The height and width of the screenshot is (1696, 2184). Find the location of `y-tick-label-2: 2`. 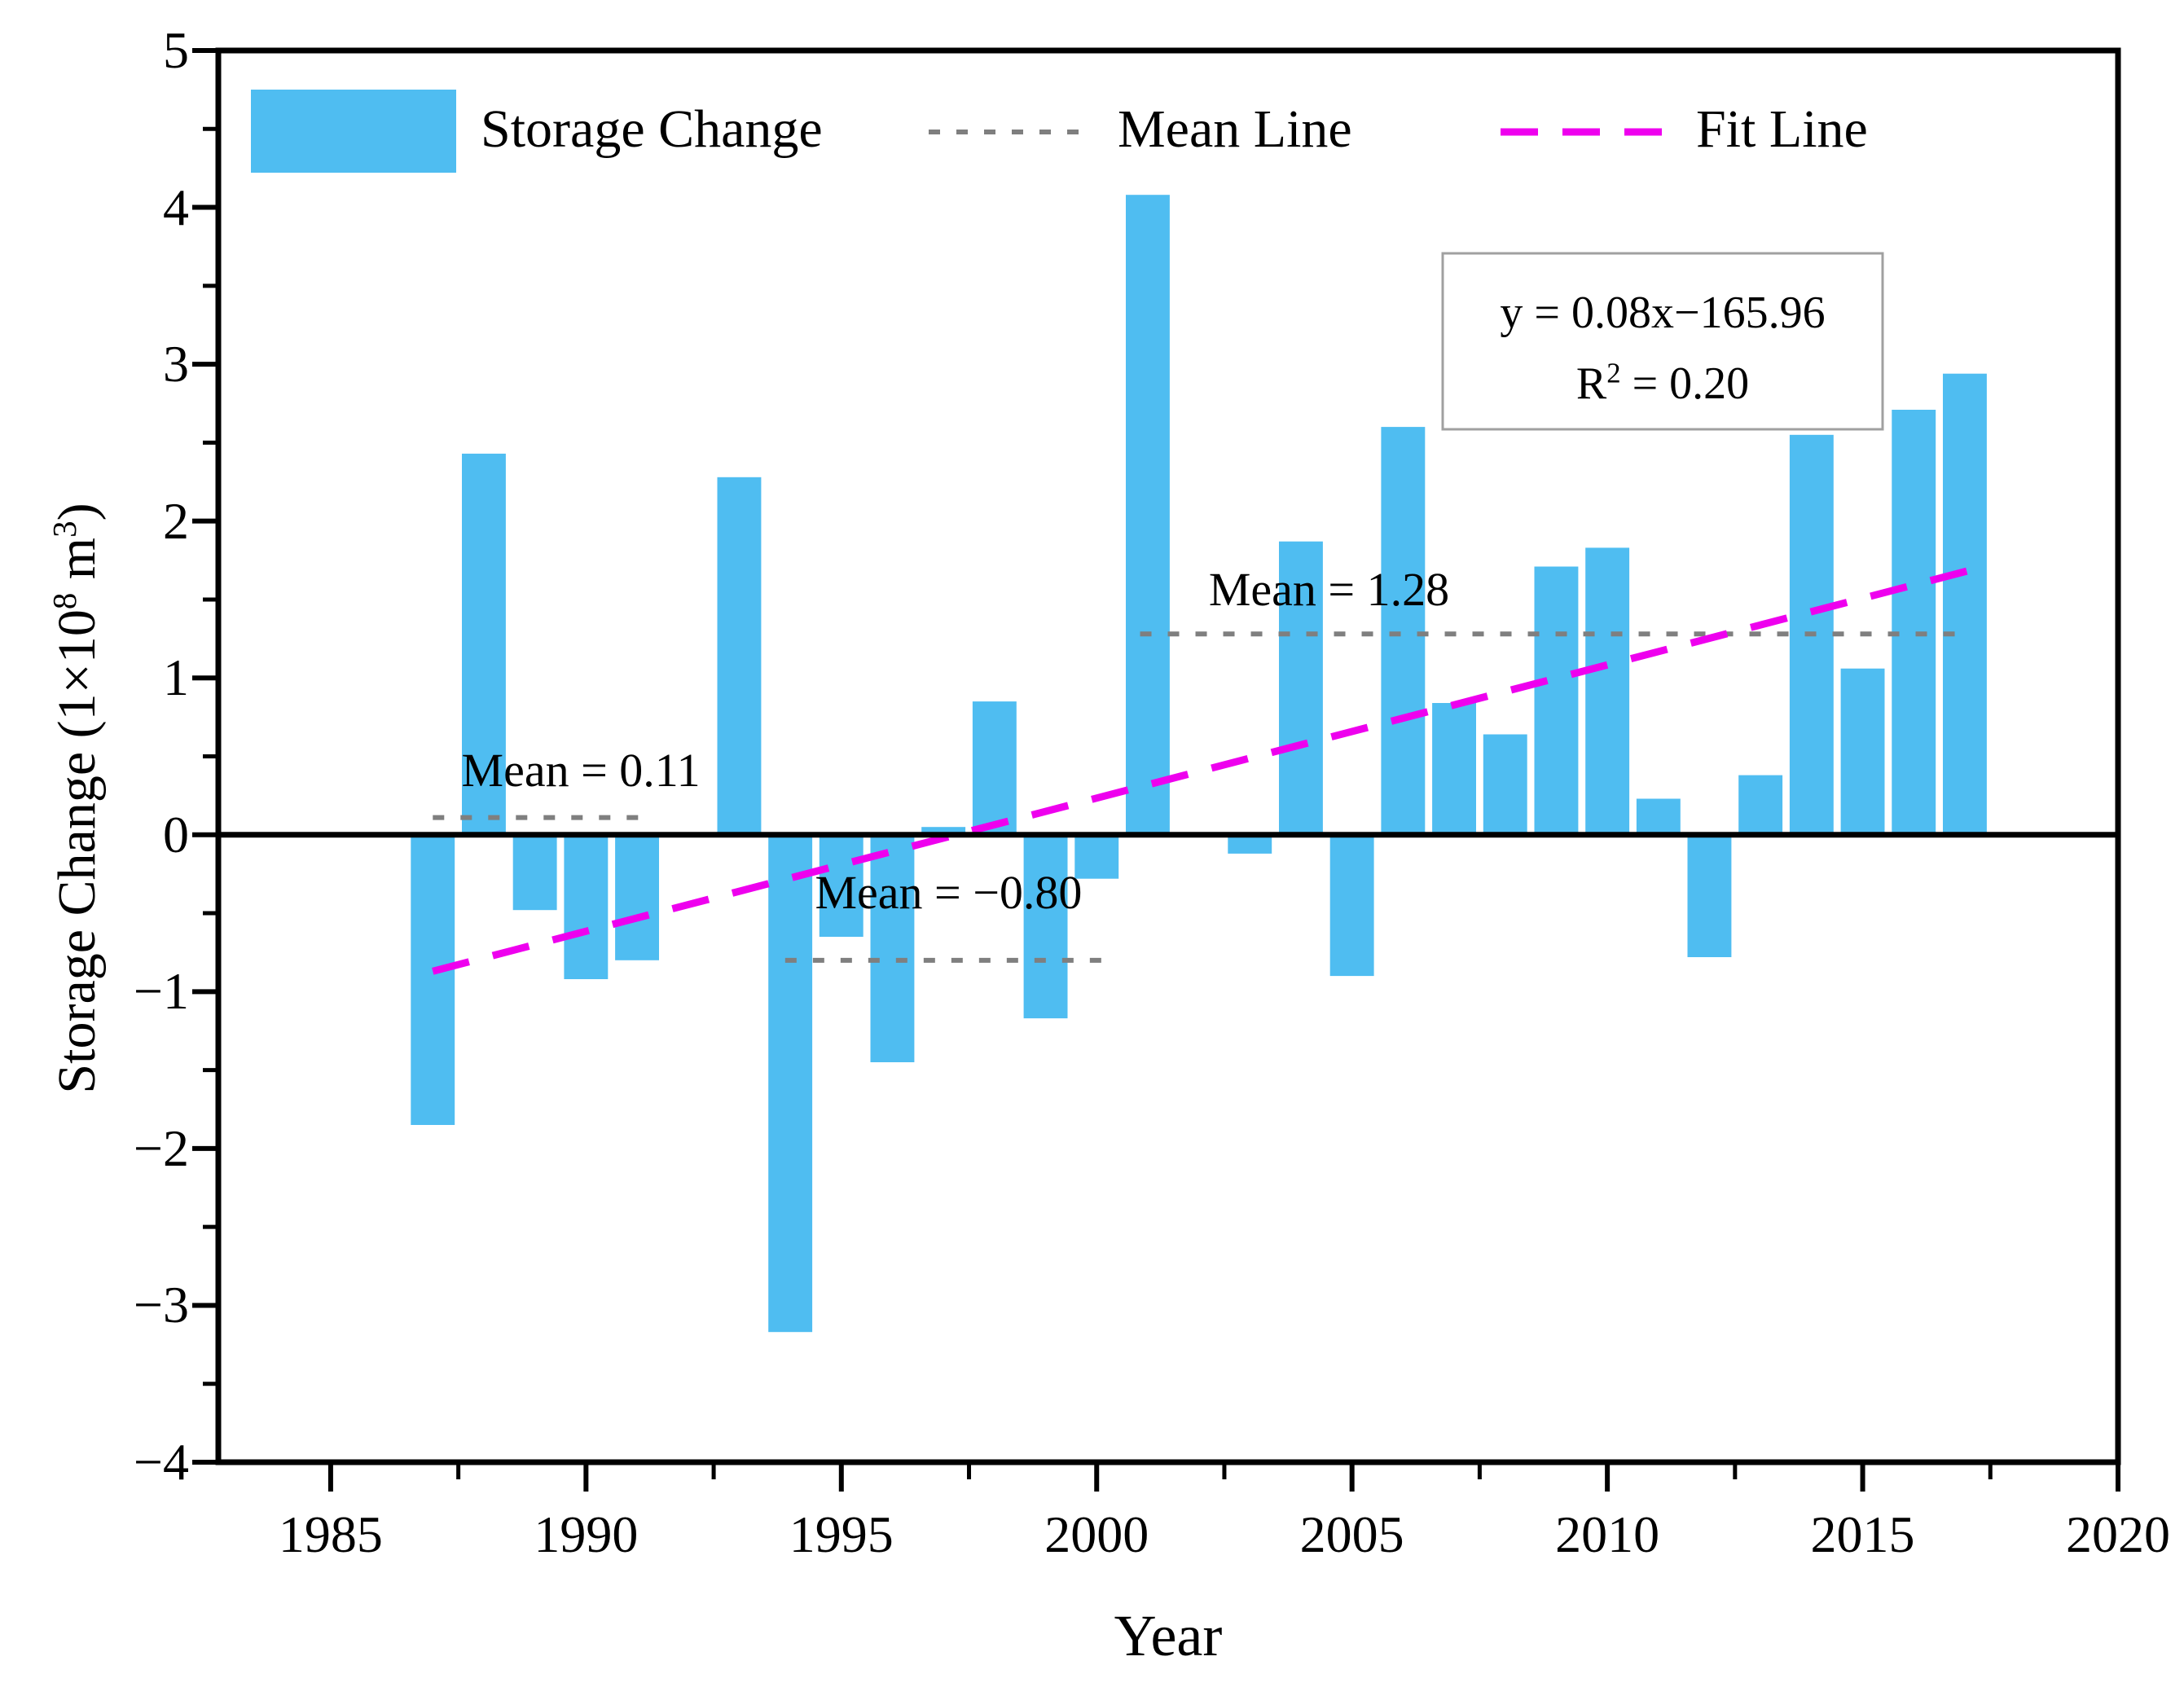

y-tick-label-2: 2 is located at coordinates (176, 520).